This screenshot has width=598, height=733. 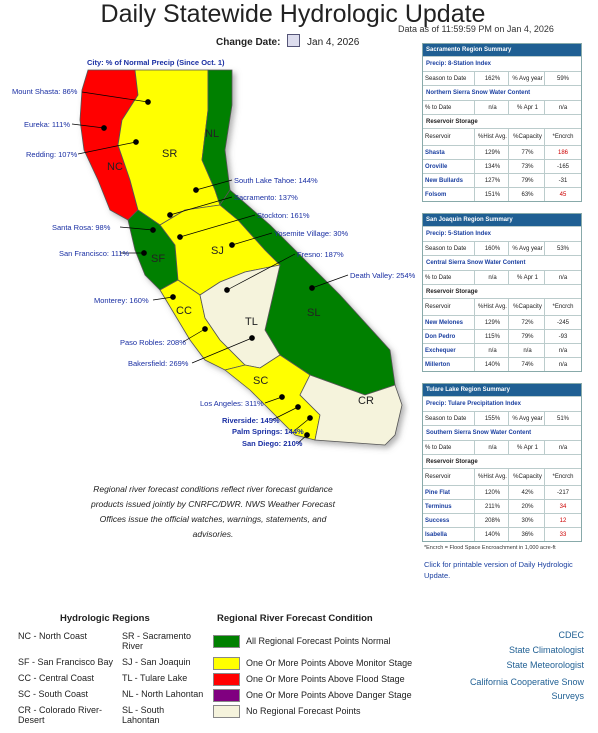 I want to click on state-climatologist-link: State Climatologist, so click(x=546, y=650).